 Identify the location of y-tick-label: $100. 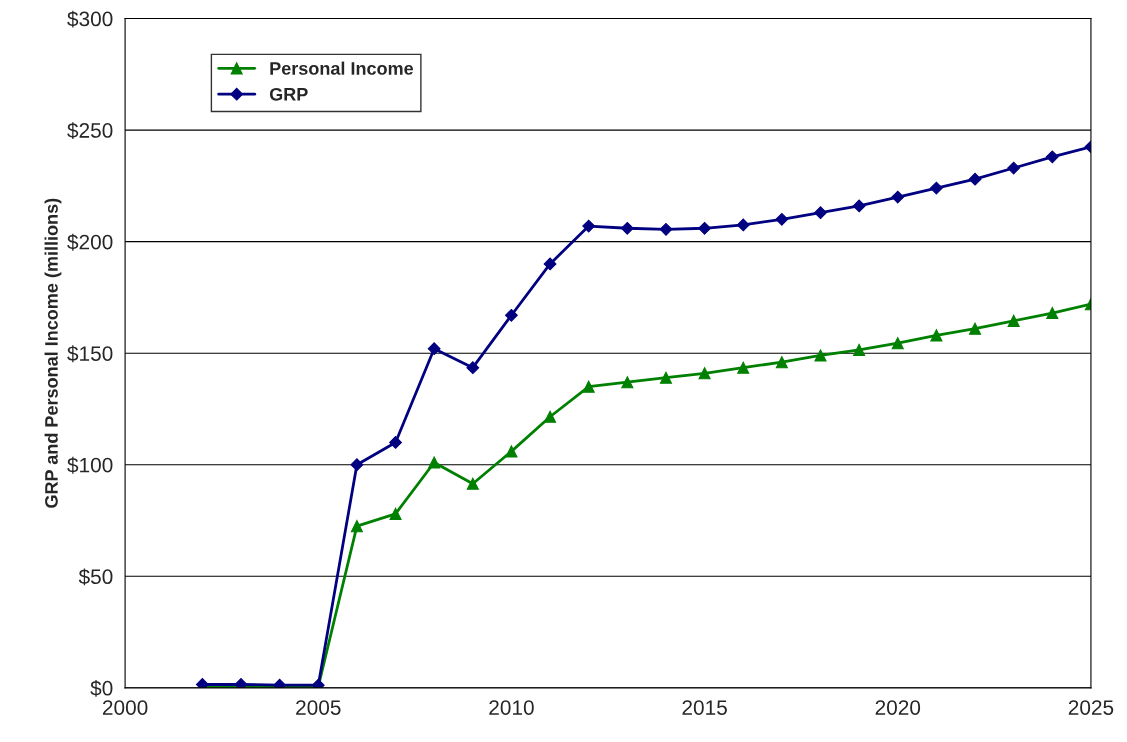
(90, 465).